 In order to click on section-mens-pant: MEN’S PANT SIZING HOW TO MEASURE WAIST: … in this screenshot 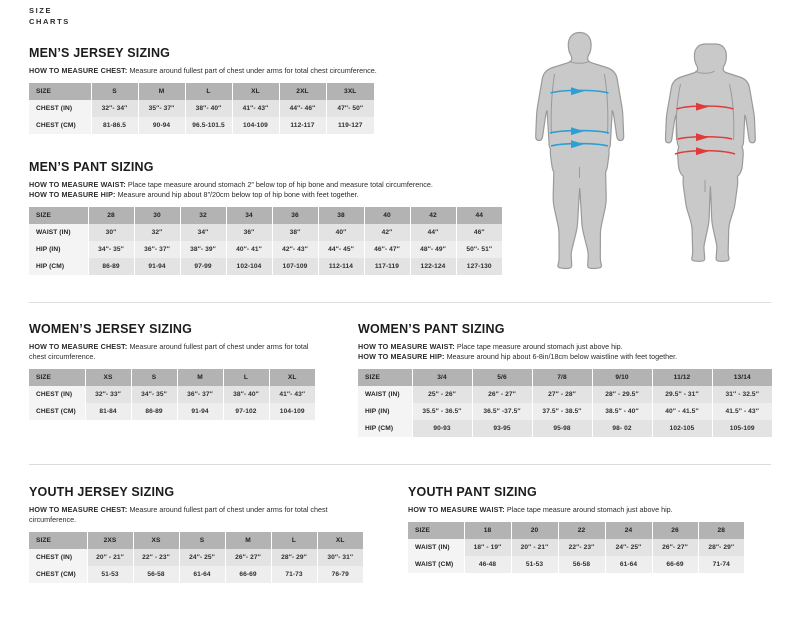, I will do `click(279, 217)`.